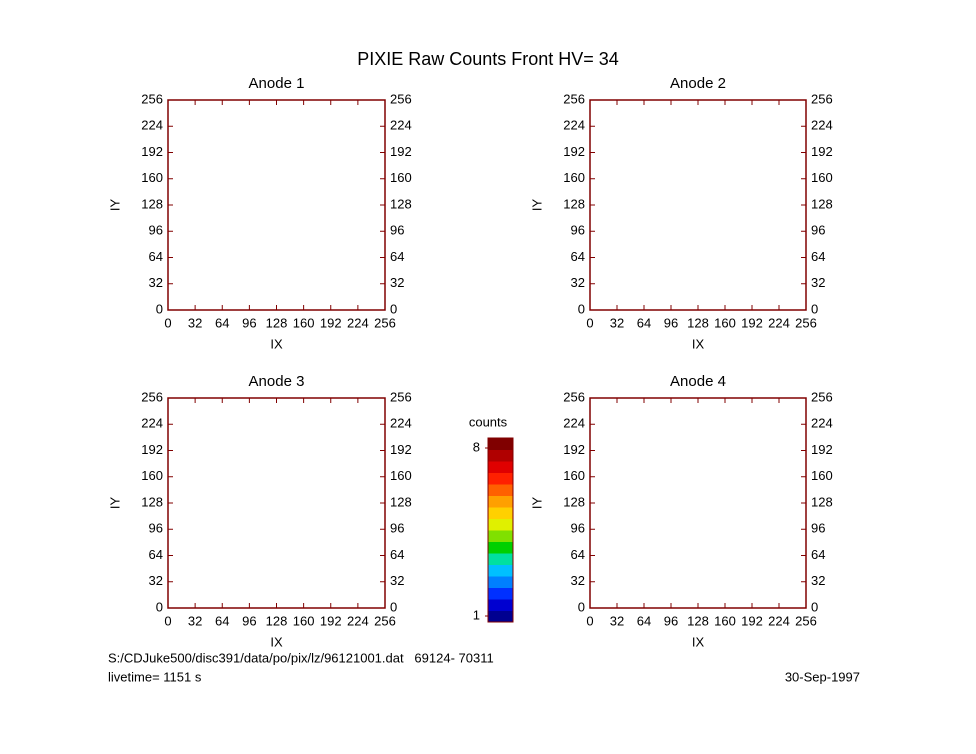 The image size is (976, 754). Describe the element at coordinates (277, 83) in the screenshot. I see `panel-title: Anode 1` at that location.